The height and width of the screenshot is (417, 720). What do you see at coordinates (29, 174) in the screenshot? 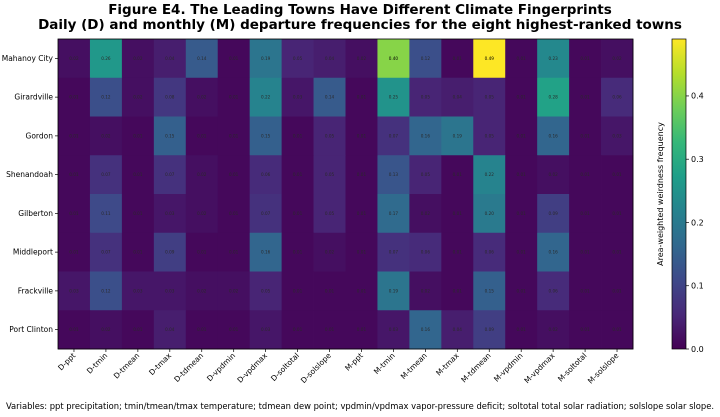
I see `row-label: Shenandoah` at bounding box center [29, 174].